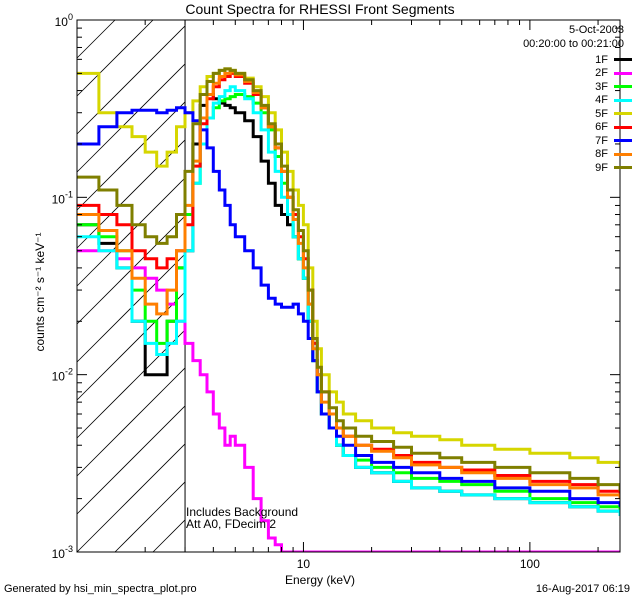  I want to click on legend-label: 2F, so click(601, 73).